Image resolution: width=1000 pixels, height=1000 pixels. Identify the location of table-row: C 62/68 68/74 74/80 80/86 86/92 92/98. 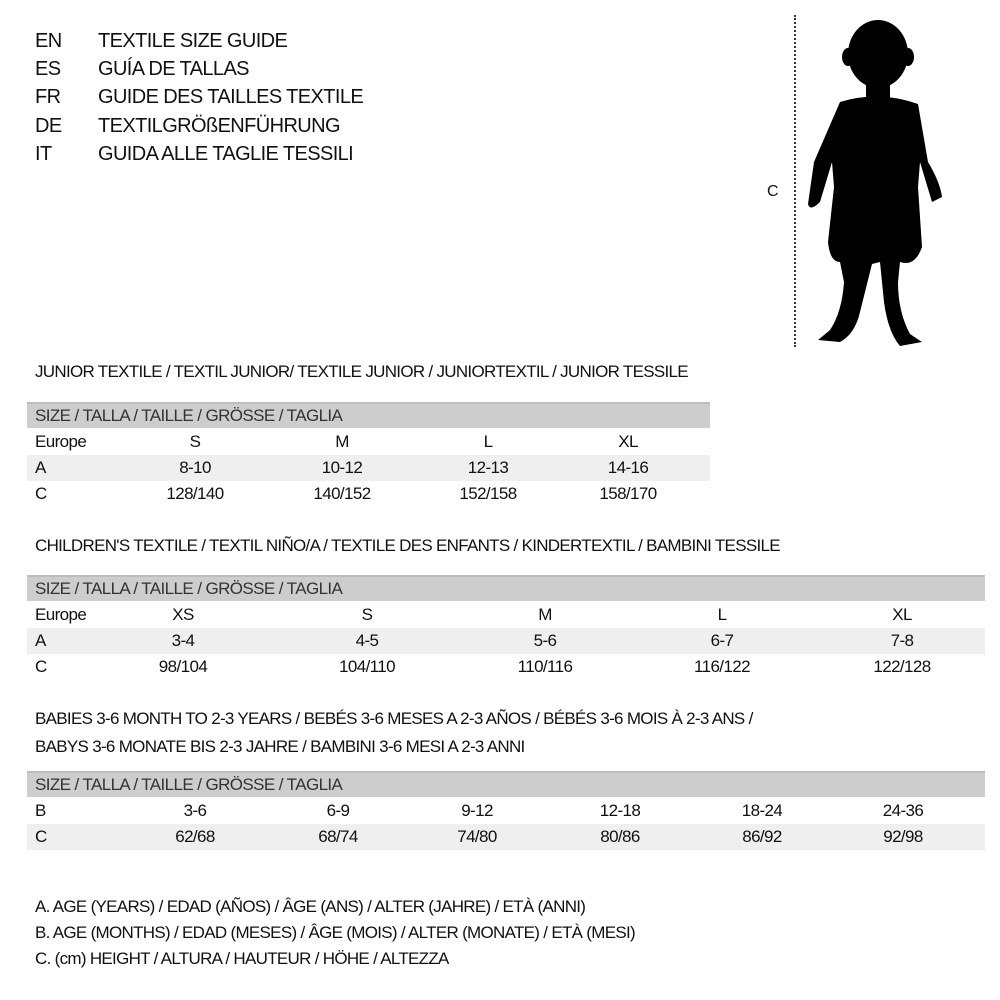
(506, 837).